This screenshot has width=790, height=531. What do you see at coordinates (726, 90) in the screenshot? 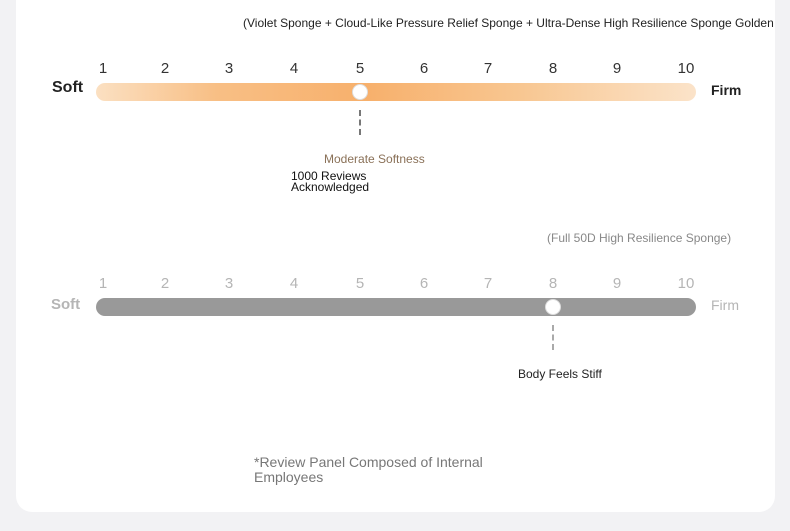
I see `firm-label-1: Firm` at bounding box center [726, 90].